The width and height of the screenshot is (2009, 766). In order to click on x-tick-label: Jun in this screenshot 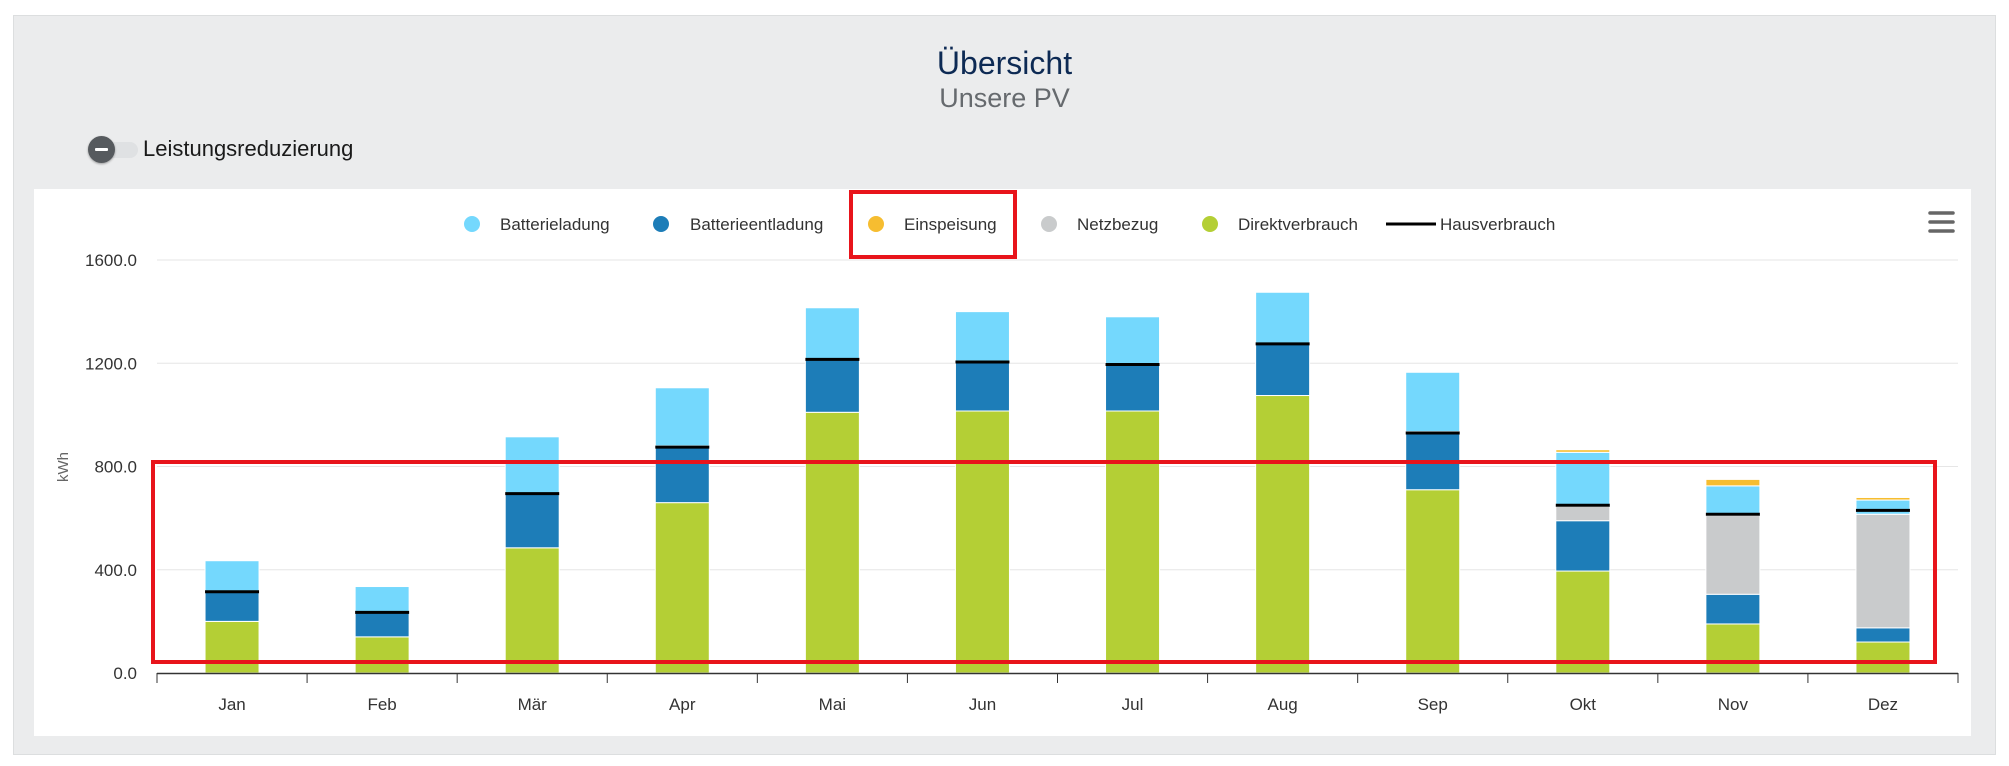, I will do `click(982, 704)`.